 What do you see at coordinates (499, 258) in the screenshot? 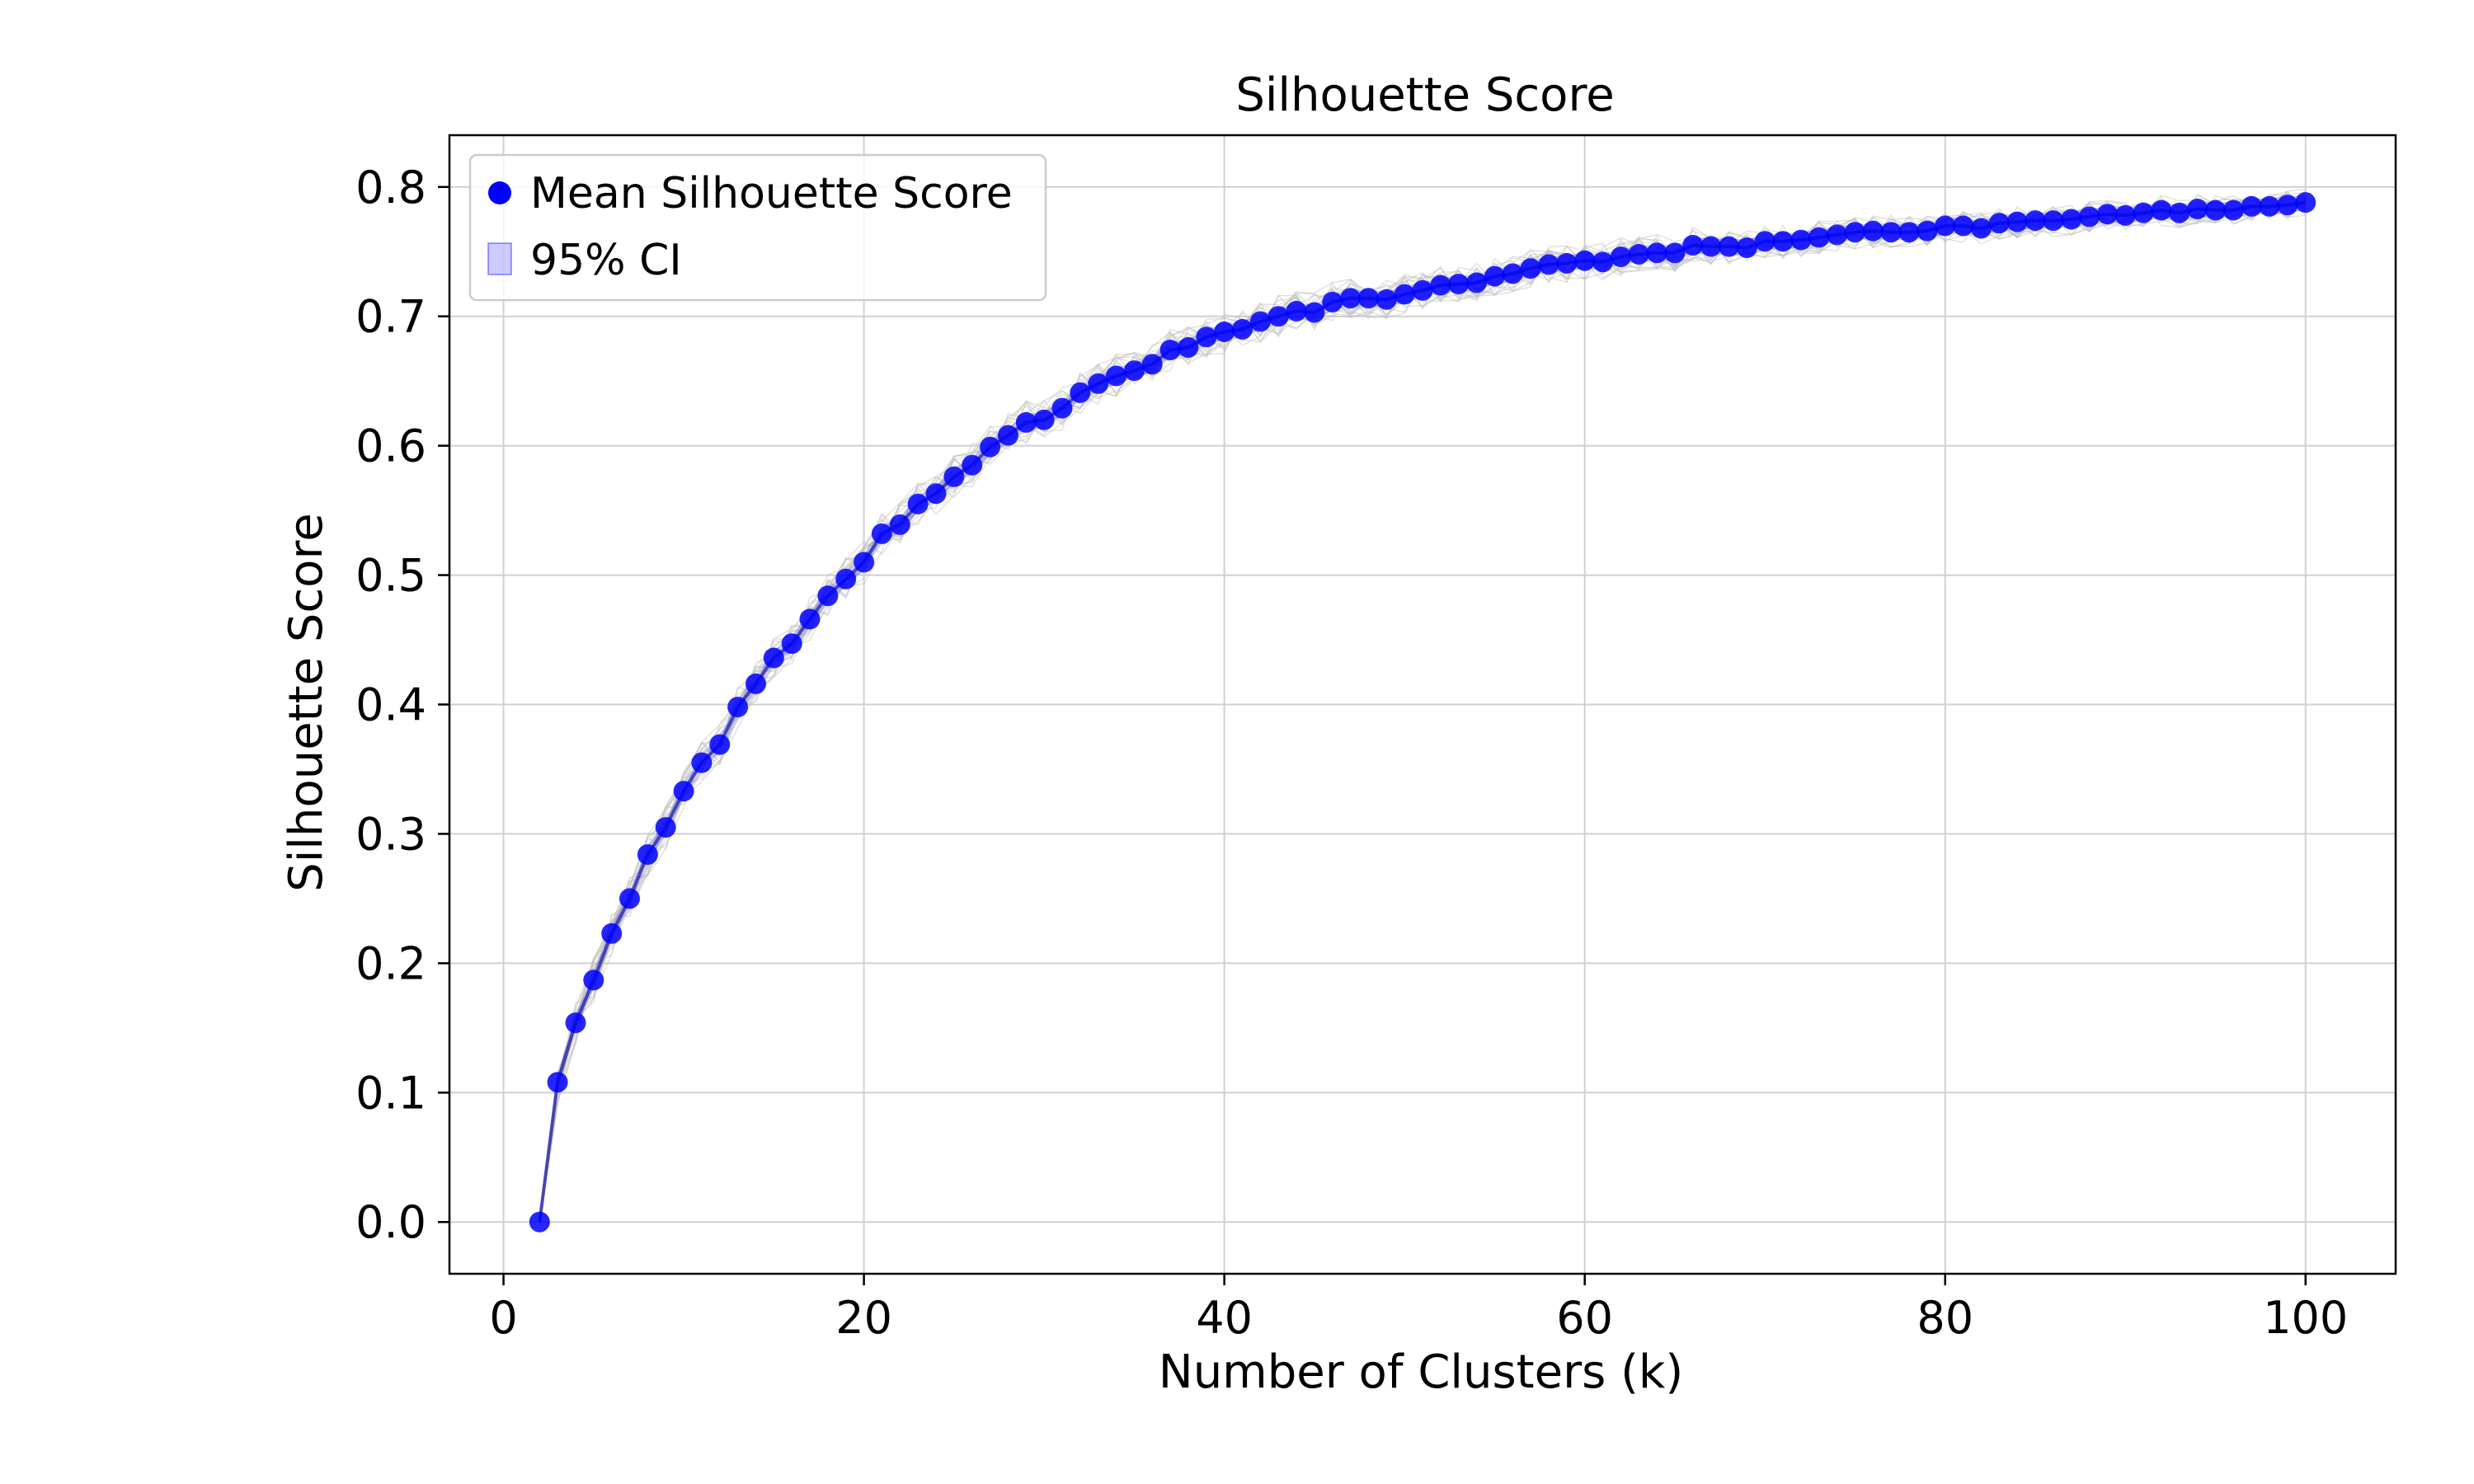
I see `legend-marker-patch` at bounding box center [499, 258].